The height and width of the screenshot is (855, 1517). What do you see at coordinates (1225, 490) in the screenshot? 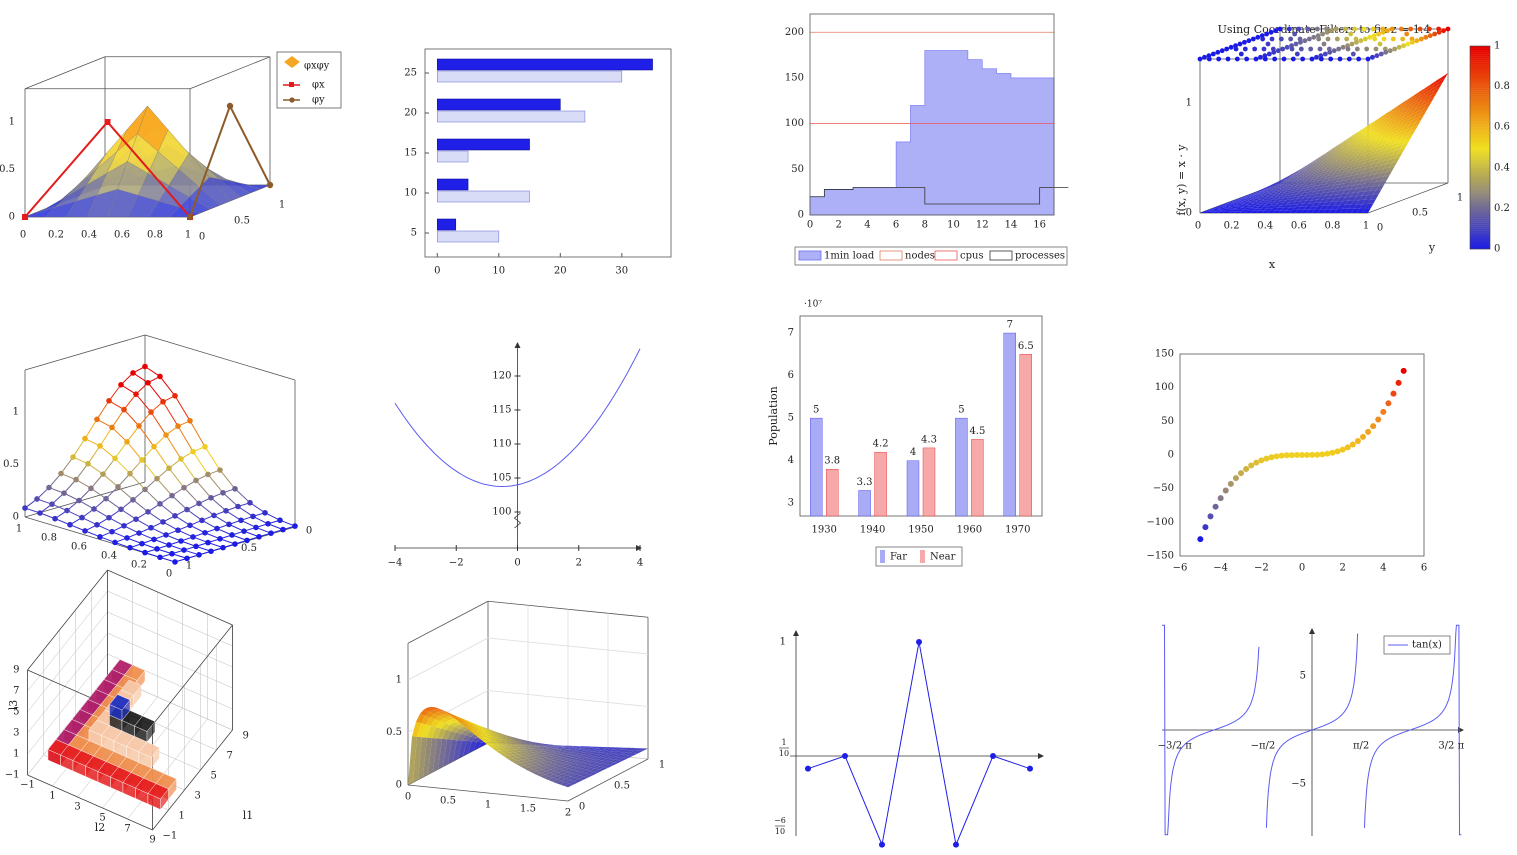
I see `scatter-point` at bounding box center [1225, 490].